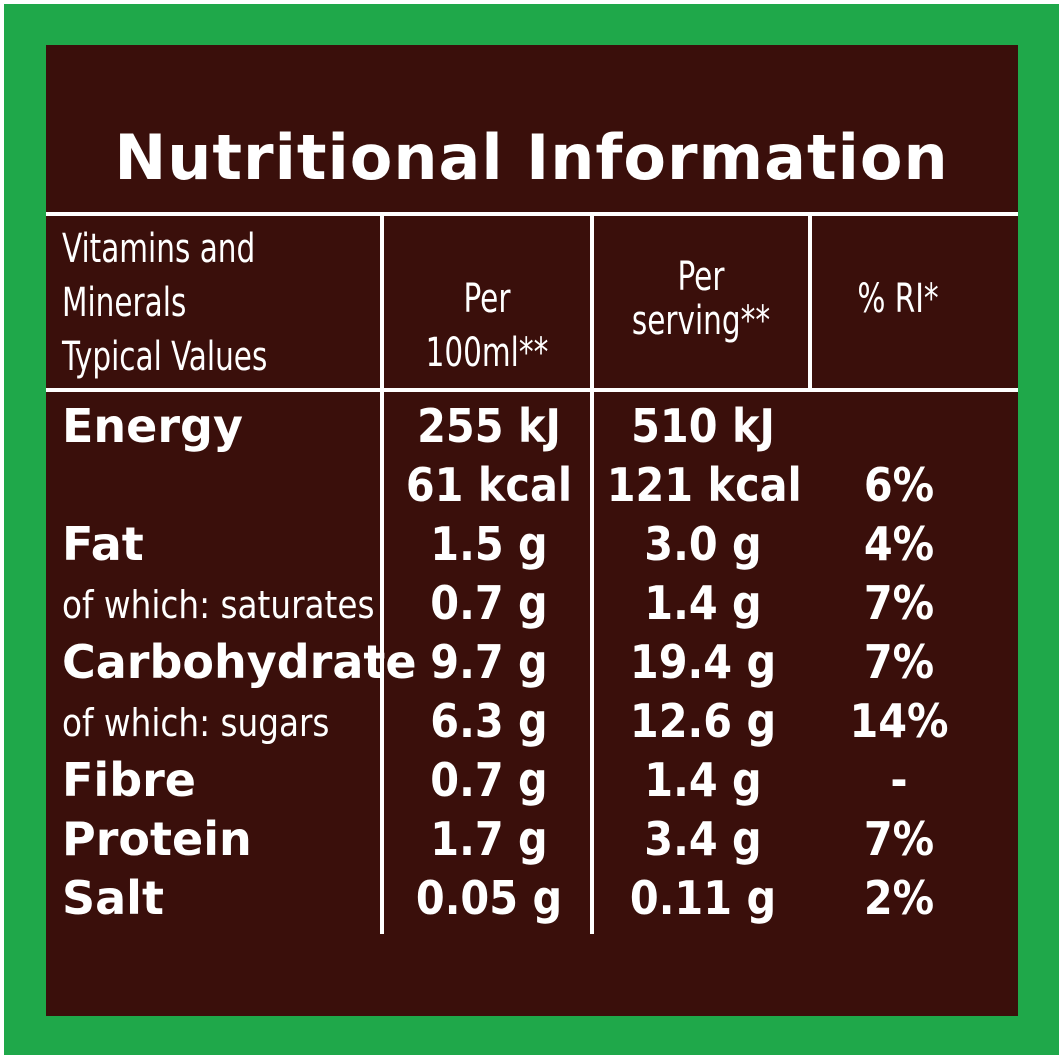 The image size is (1063, 1059). Describe the element at coordinates (218, 605) in the screenshot. I see `row-label-saturates: of which: saturates` at that location.